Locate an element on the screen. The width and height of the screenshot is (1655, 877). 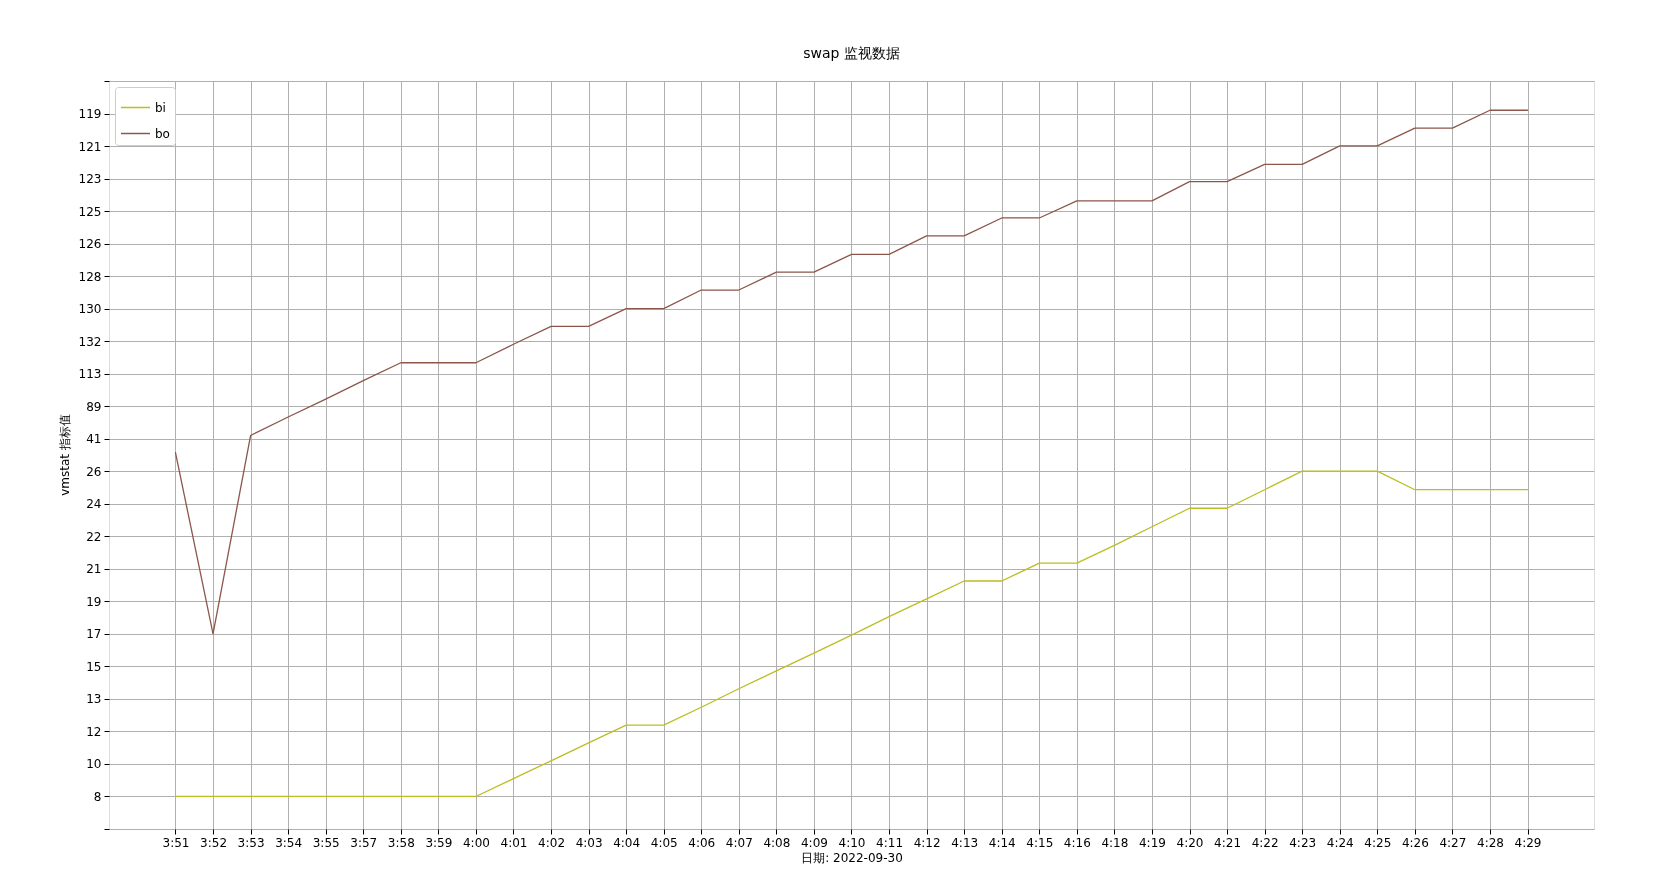
x-tick-label: 4:18 is located at coordinates (1115, 842).